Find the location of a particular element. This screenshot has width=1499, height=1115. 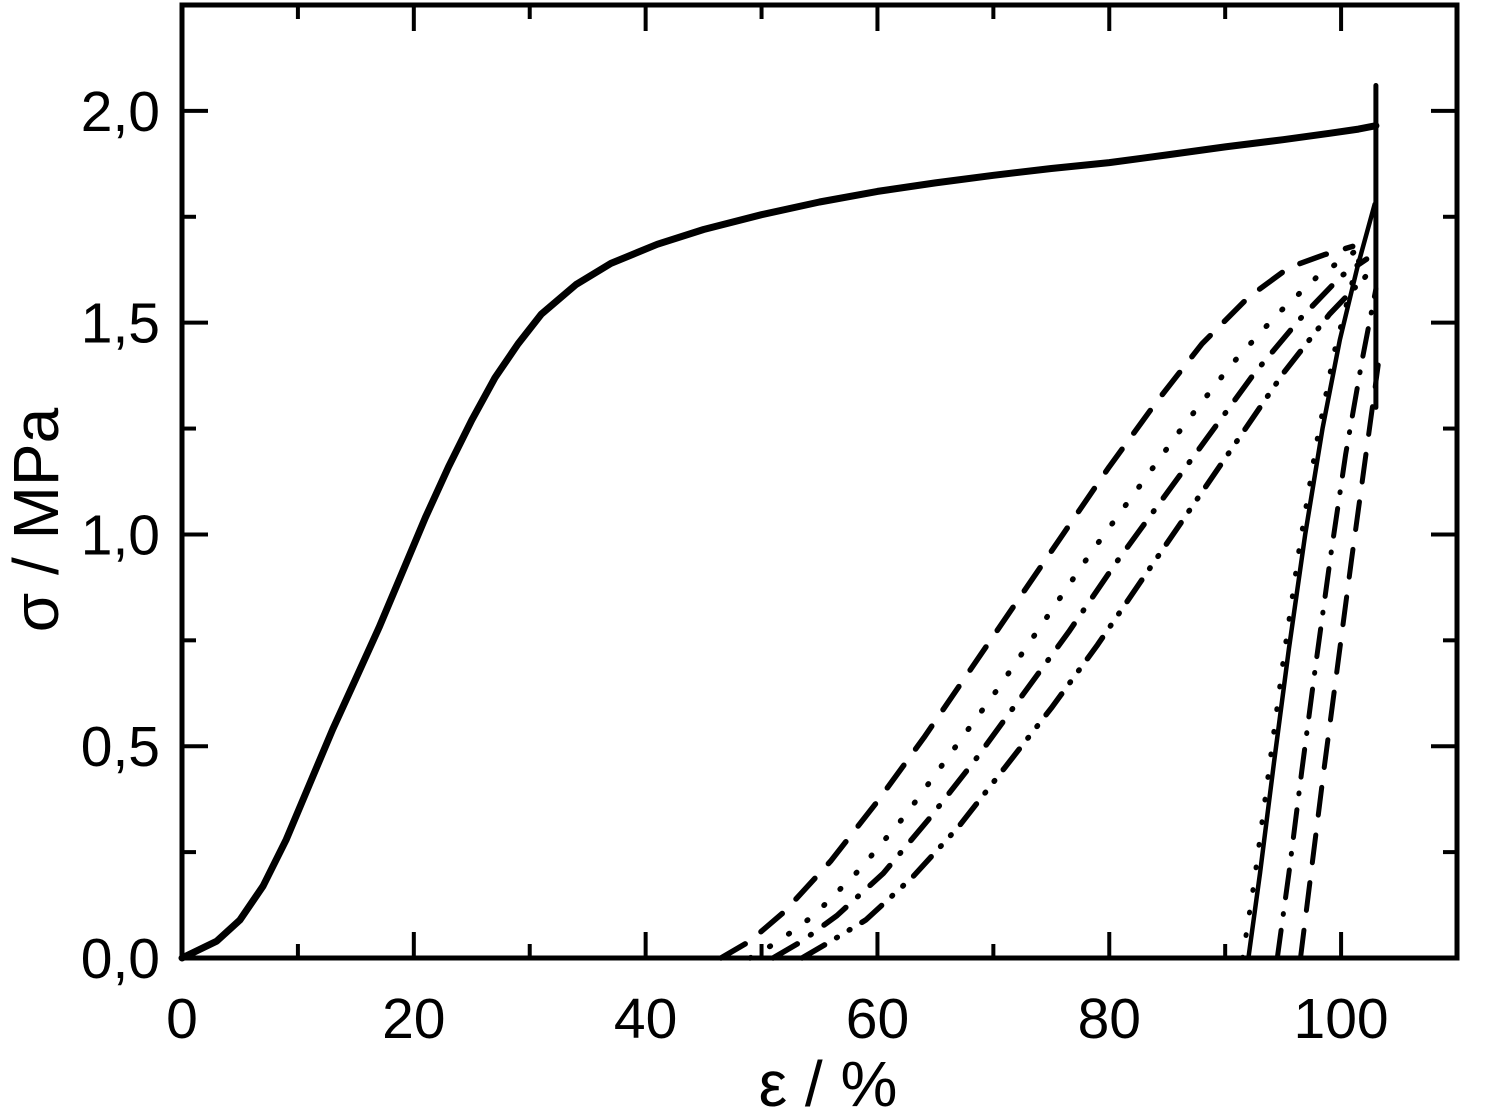

reload-solid is located at coordinates (1311, 581).